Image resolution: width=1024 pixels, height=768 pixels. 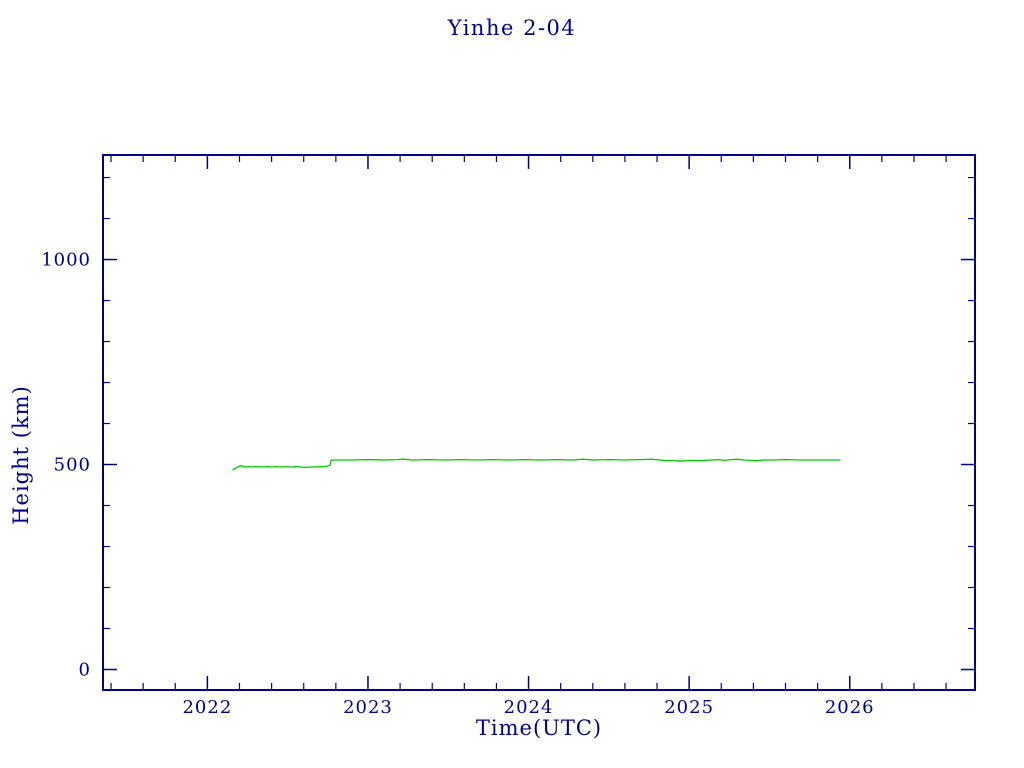 I want to click on tick-label: 2025, so click(x=689, y=707).